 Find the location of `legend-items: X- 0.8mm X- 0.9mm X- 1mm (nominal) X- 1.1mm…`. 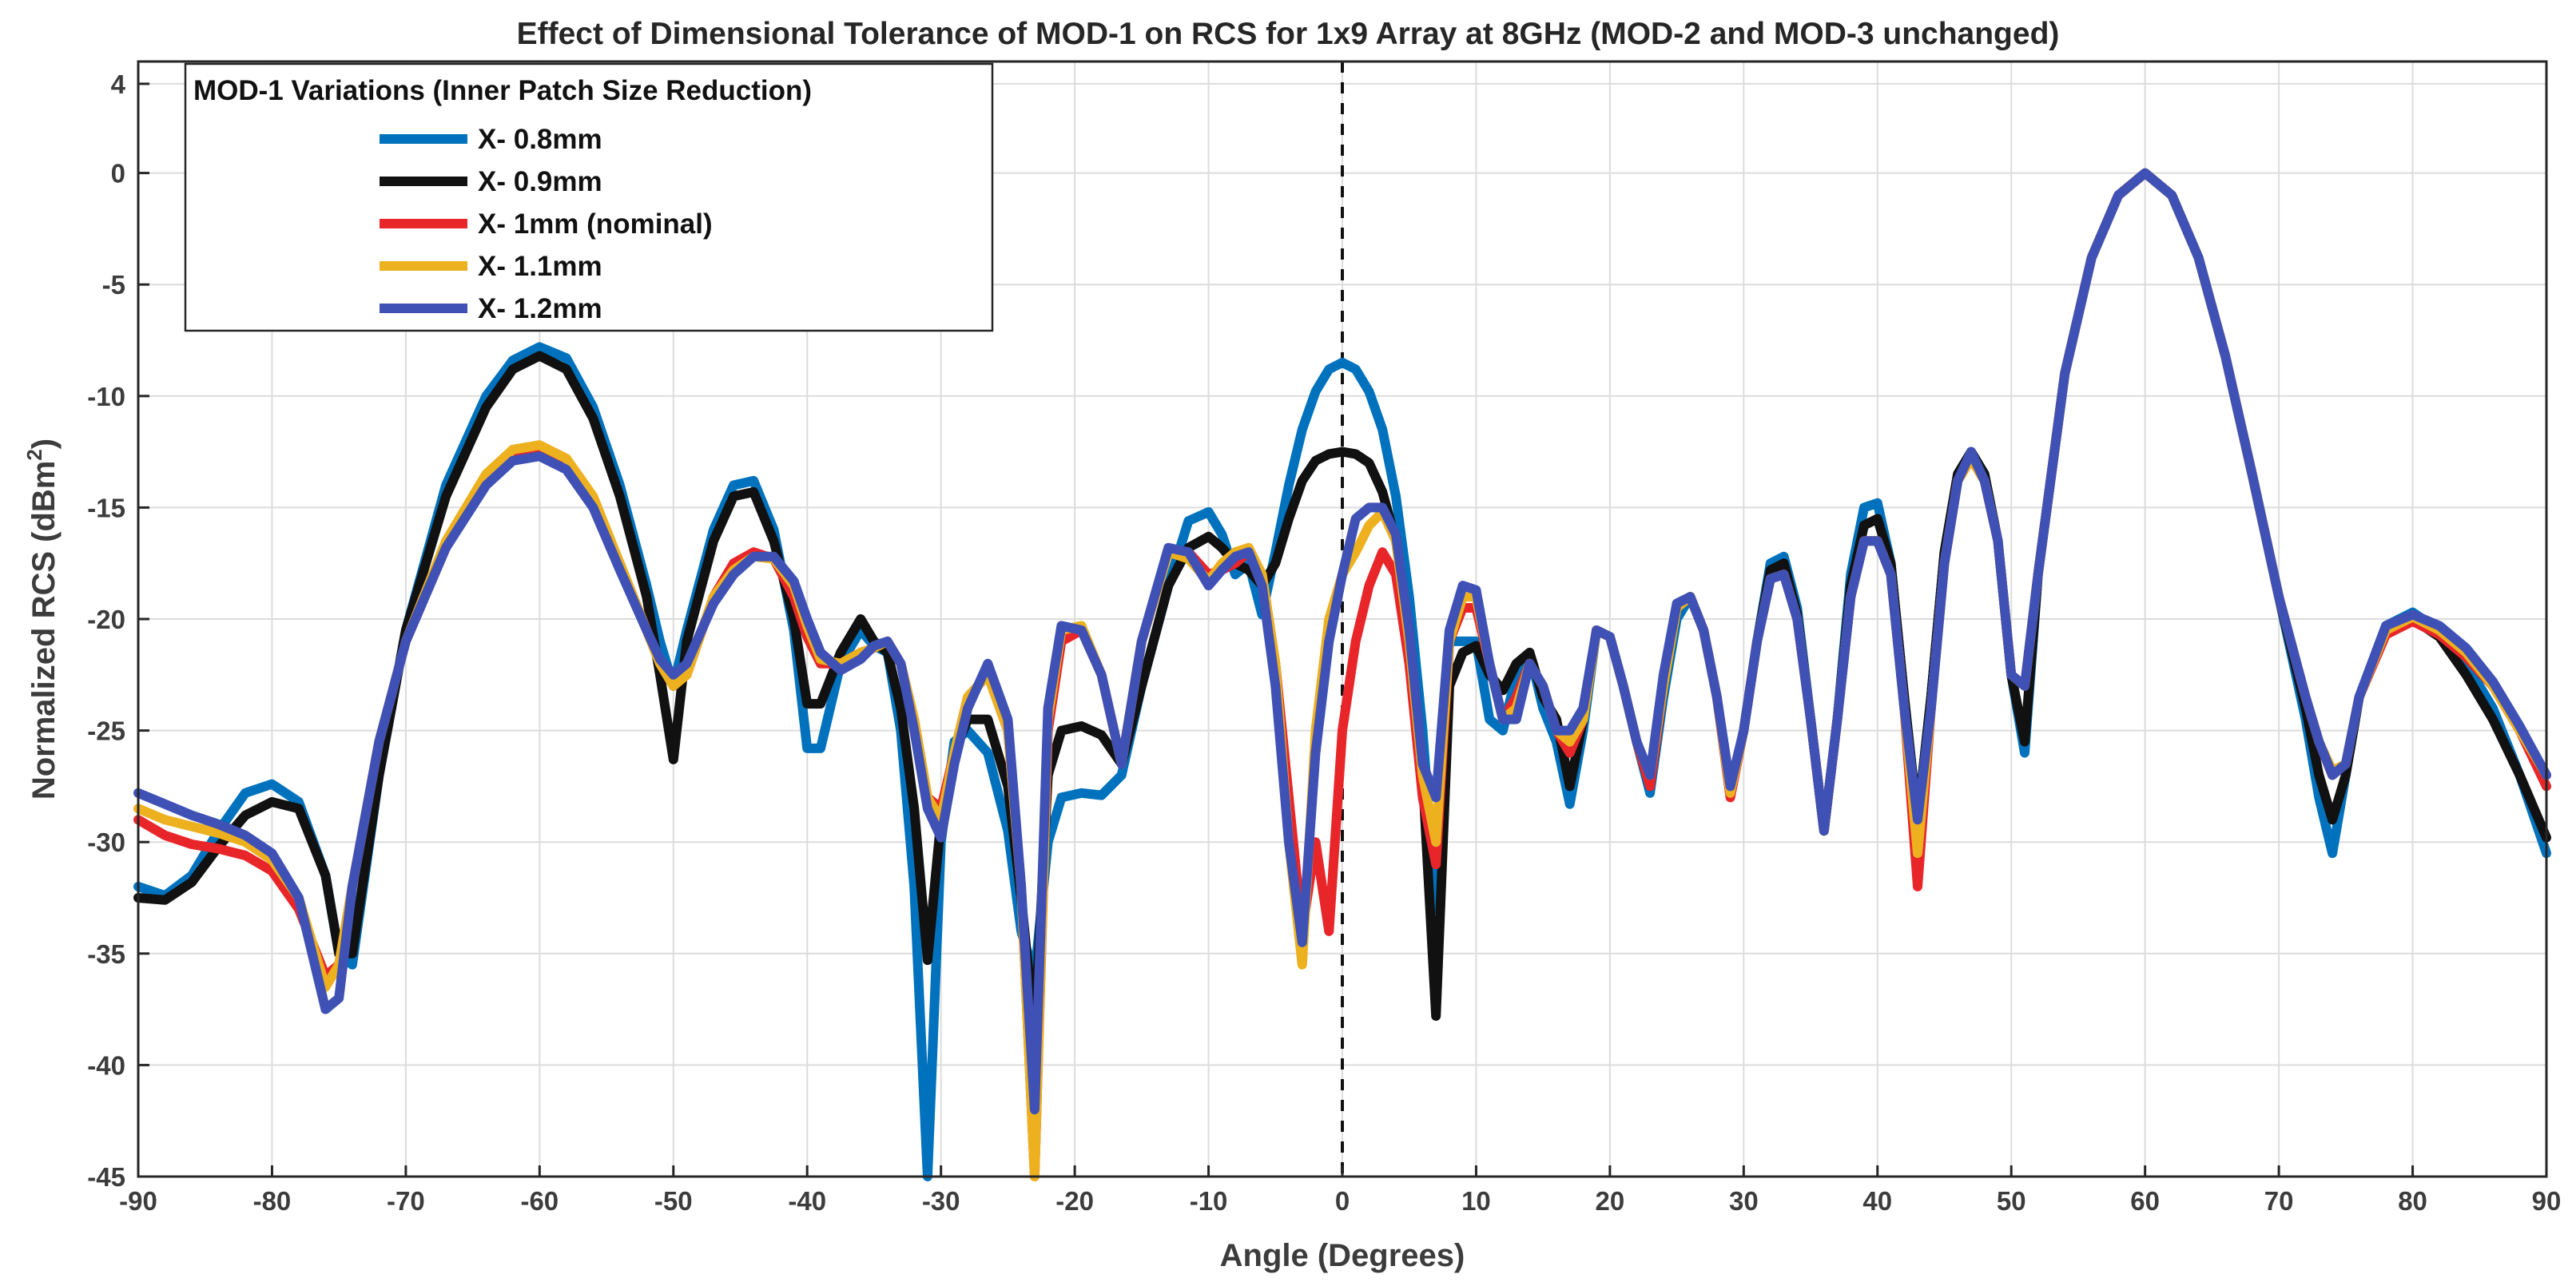

legend-items: X- 0.8mm X- 0.9mm X- 1mm (nominal) X- 1.1mm… is located at coordinates (546, 224).